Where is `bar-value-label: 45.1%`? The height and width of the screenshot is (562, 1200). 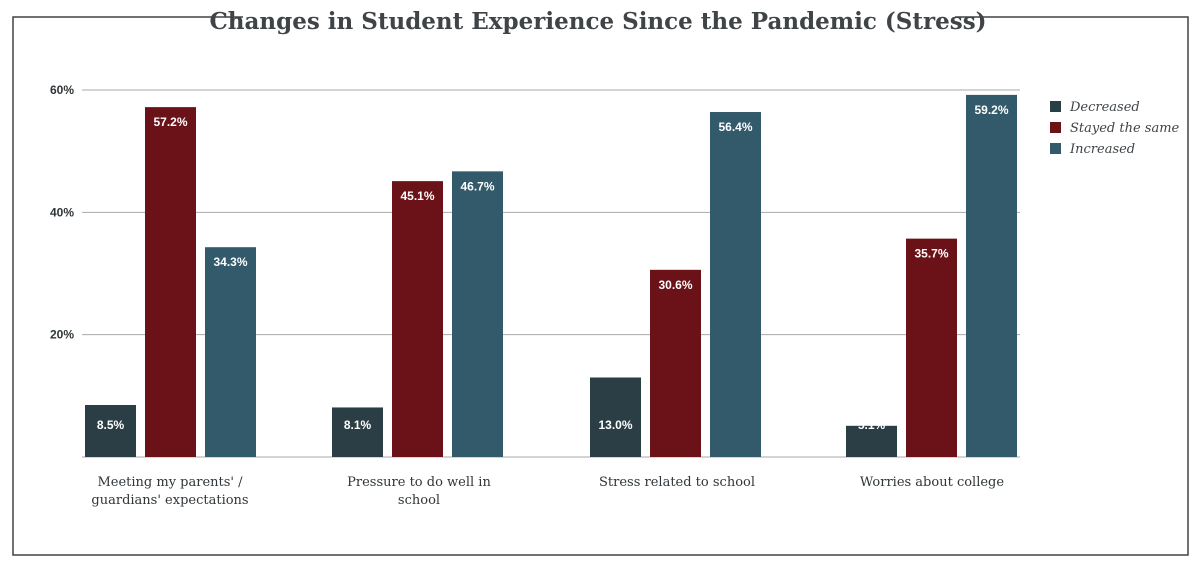 bar-value-label: 45.1% is located at coordinates (417, 196).